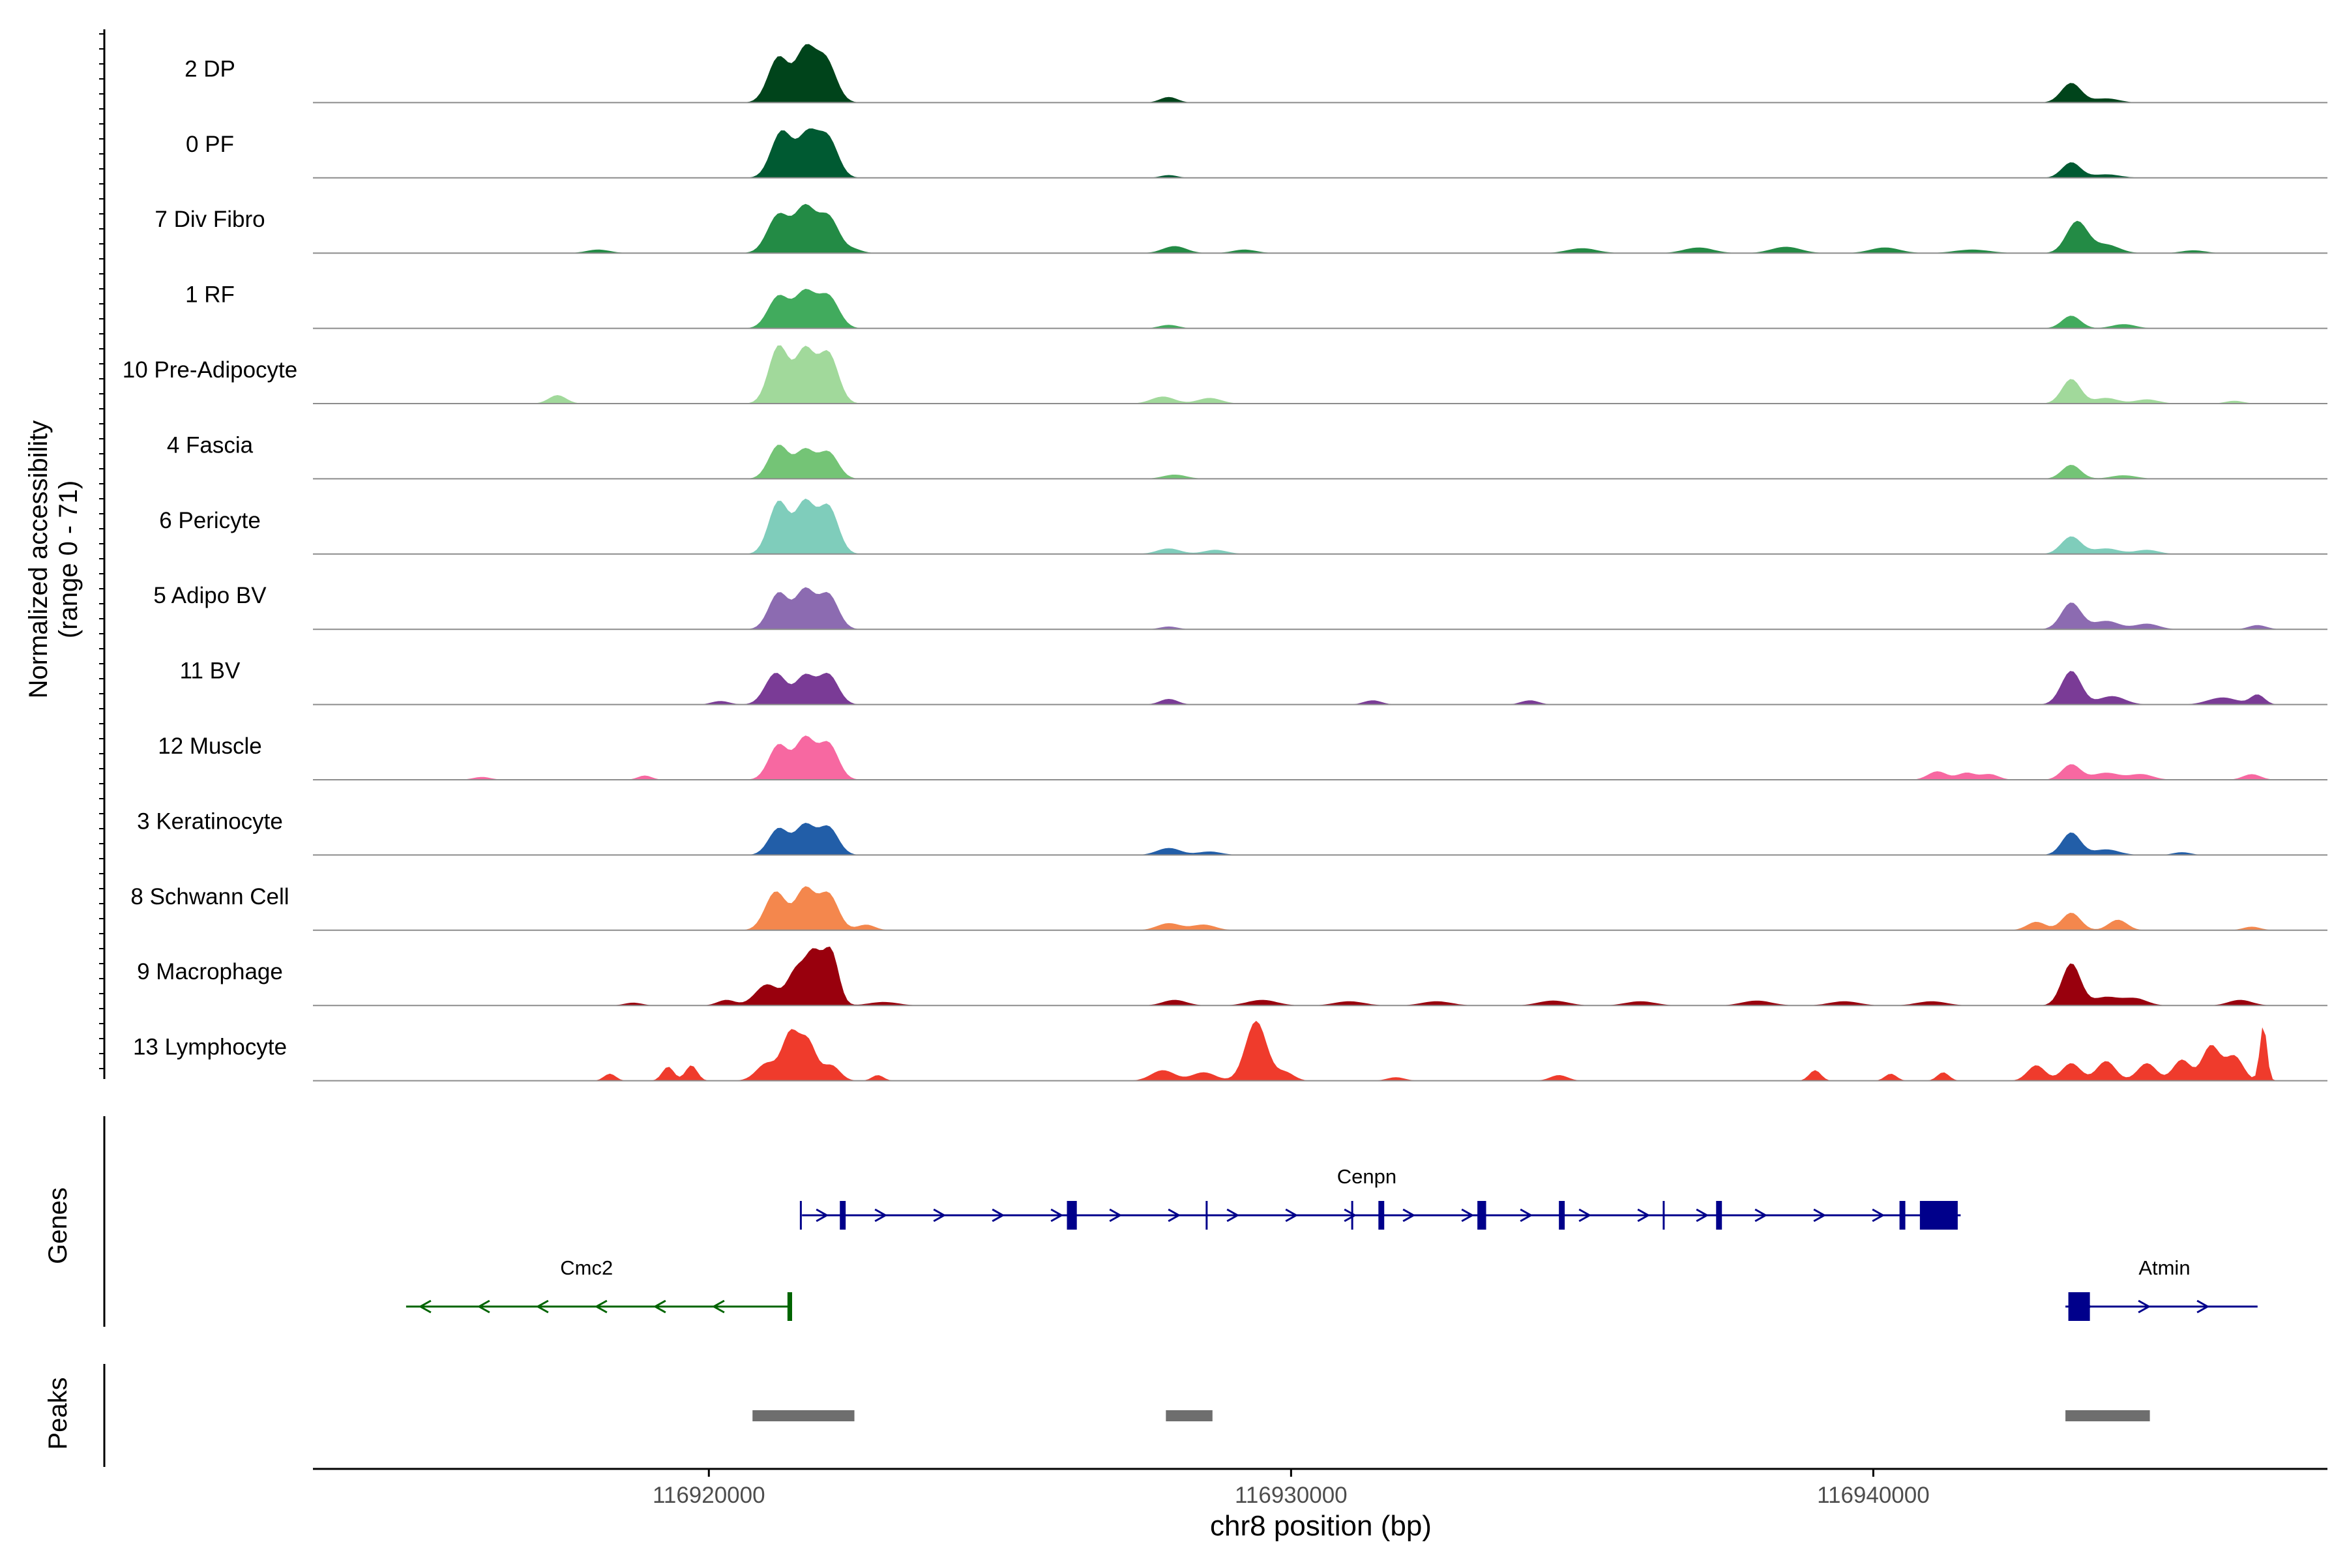 The height and width of the screenshot is (1568, 2347). Describe the element at coordinates (68, 559) in the screenshot. I see `y-axis-title-line2: (range 0 - 71)` at that location.